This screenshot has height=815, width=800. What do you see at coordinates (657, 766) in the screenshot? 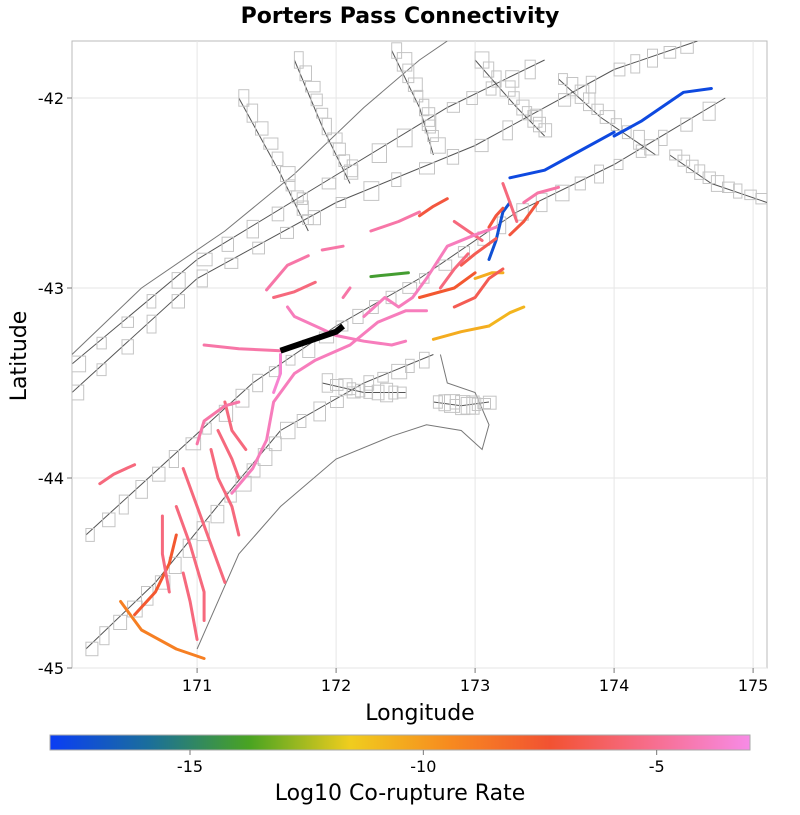
I see `colorbar-tick-label: -5` at bounding box center [657, 766].